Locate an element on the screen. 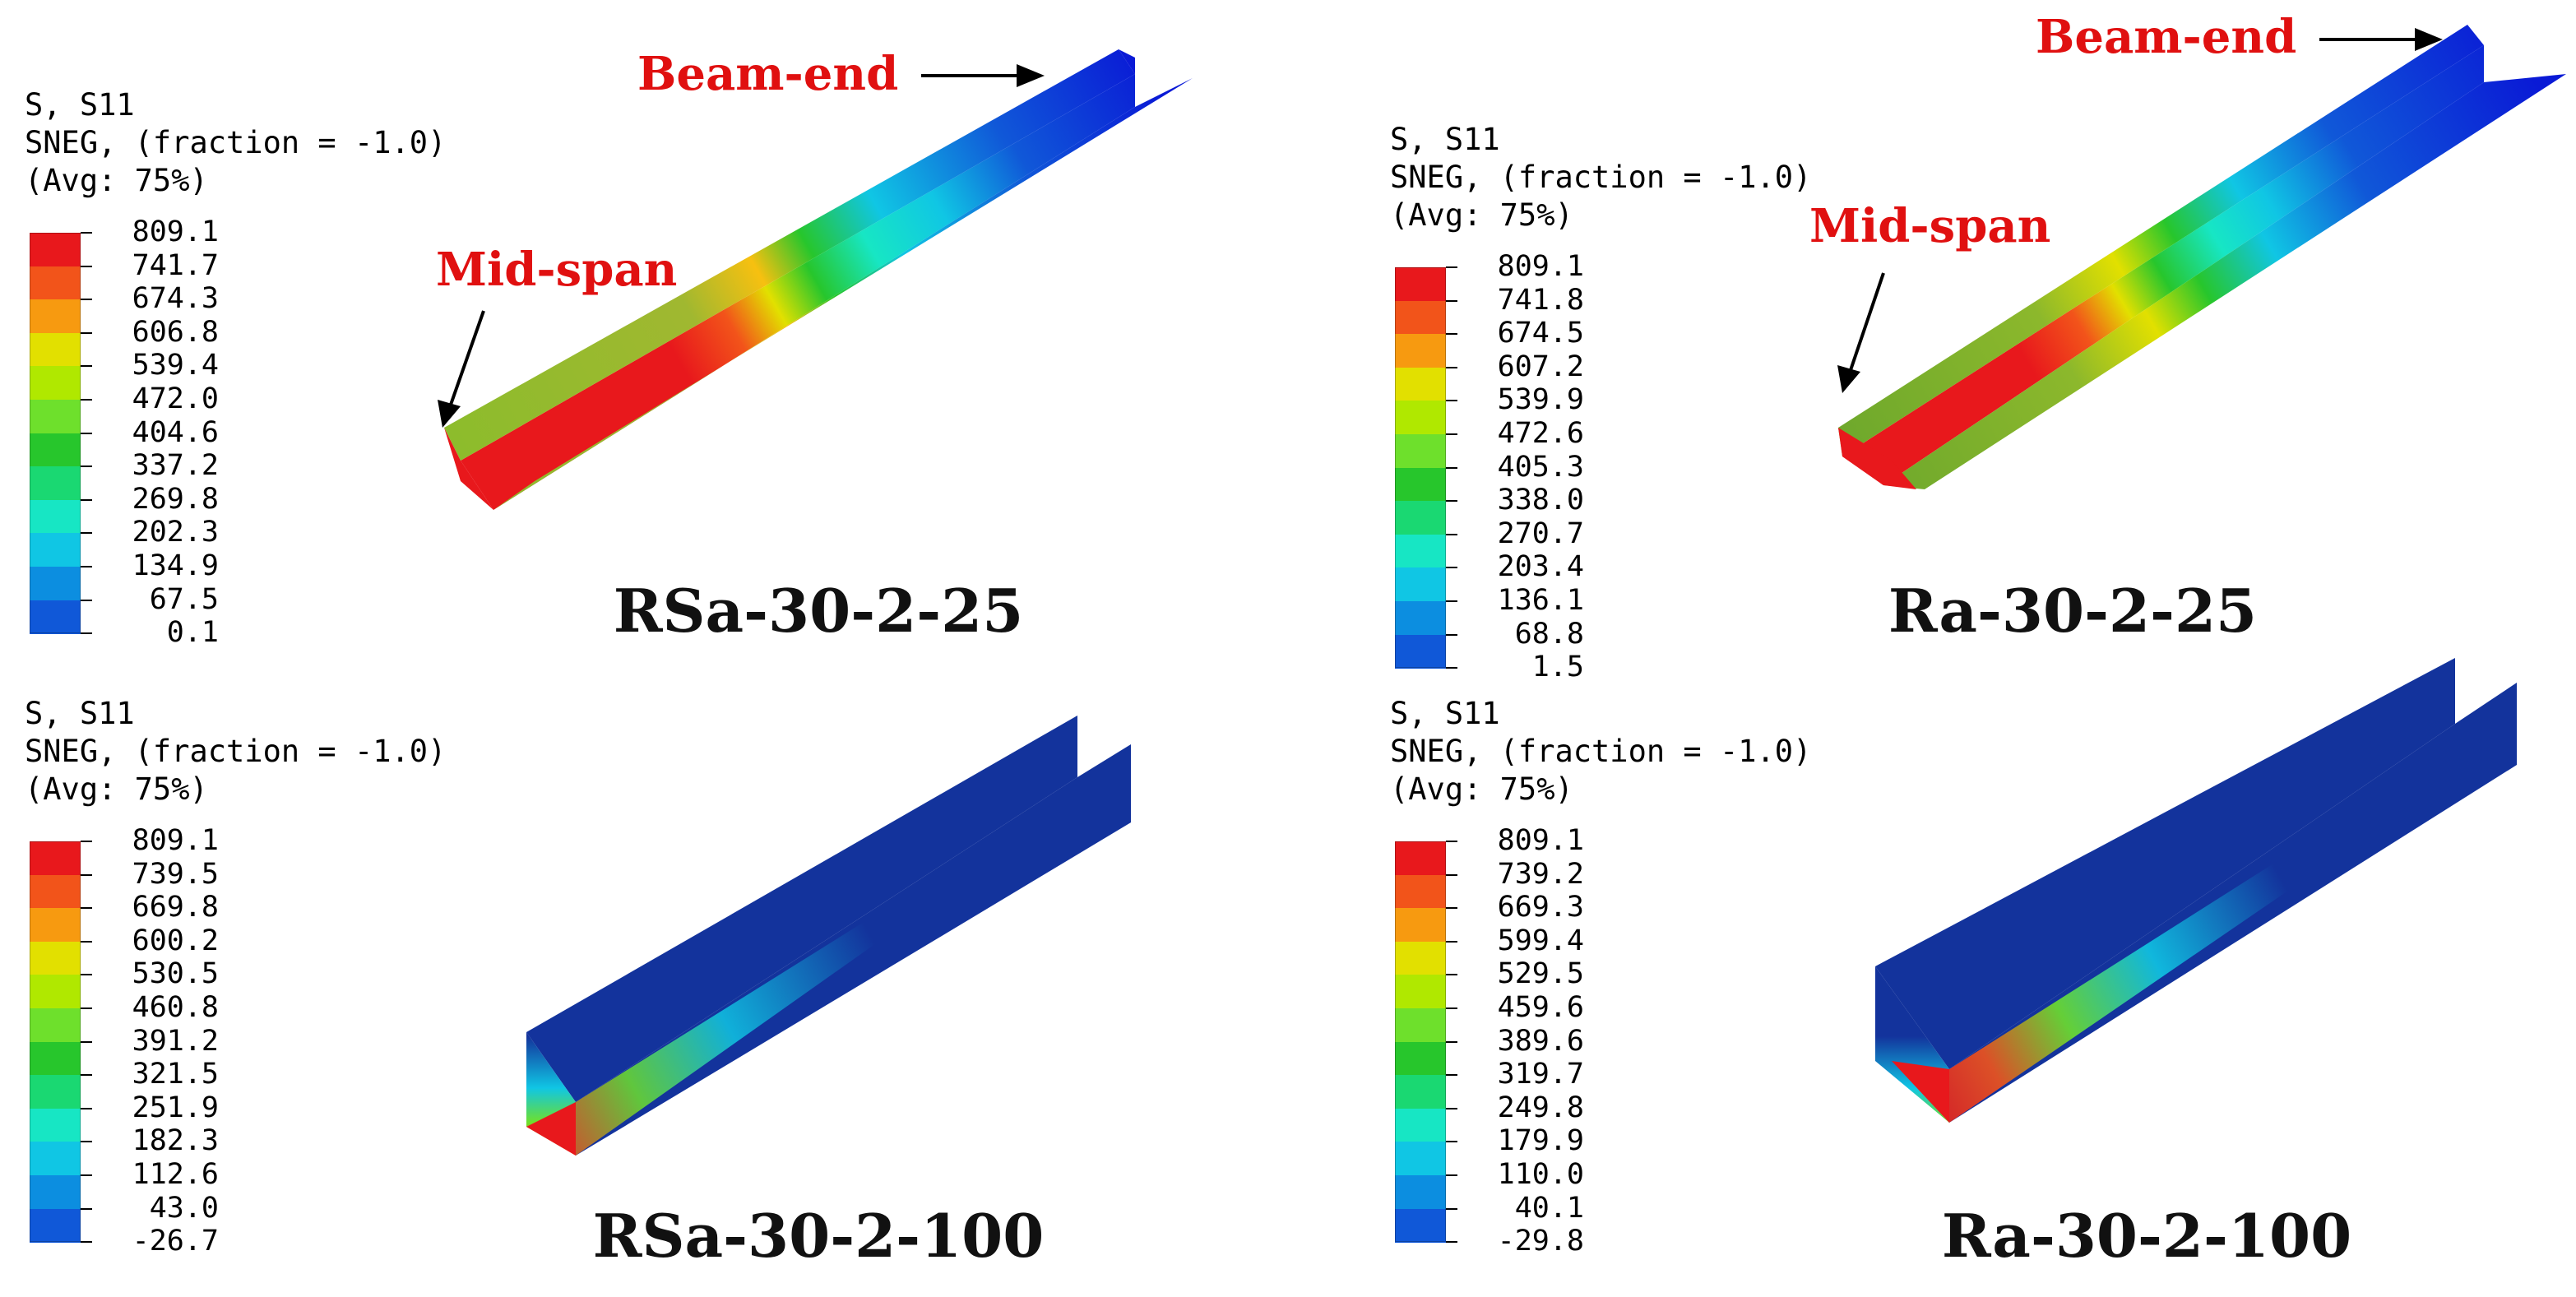  legend-tick-label: 741.7 is located at coordinates (176, 265).